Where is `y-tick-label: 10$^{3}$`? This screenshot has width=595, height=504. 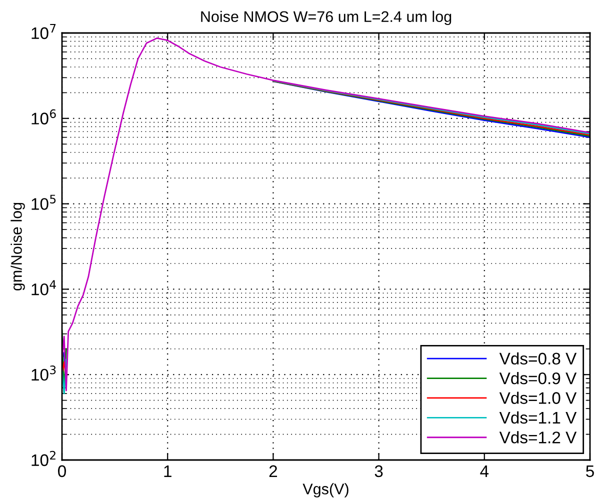 y-tick-label: 10$^{3}$ is located at coordinates (44, 373).